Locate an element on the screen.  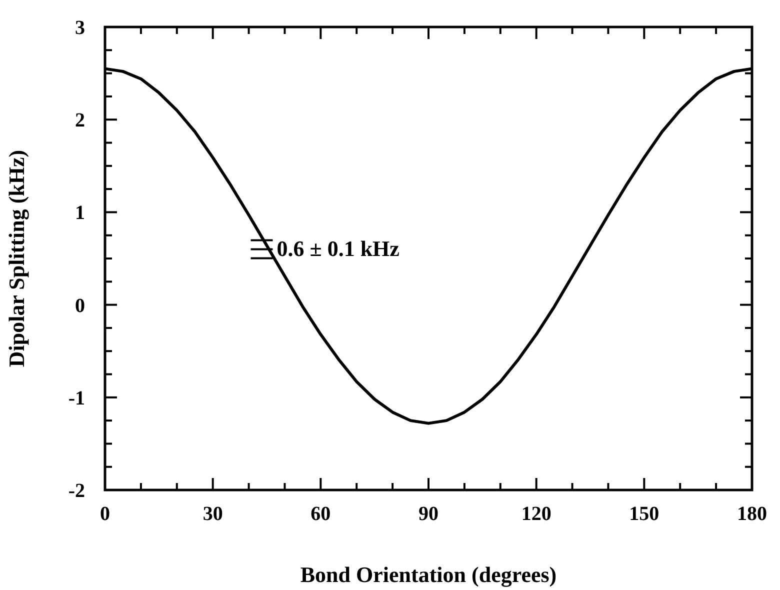
y-tick-label: 2 is located at coordinates (80, 121).